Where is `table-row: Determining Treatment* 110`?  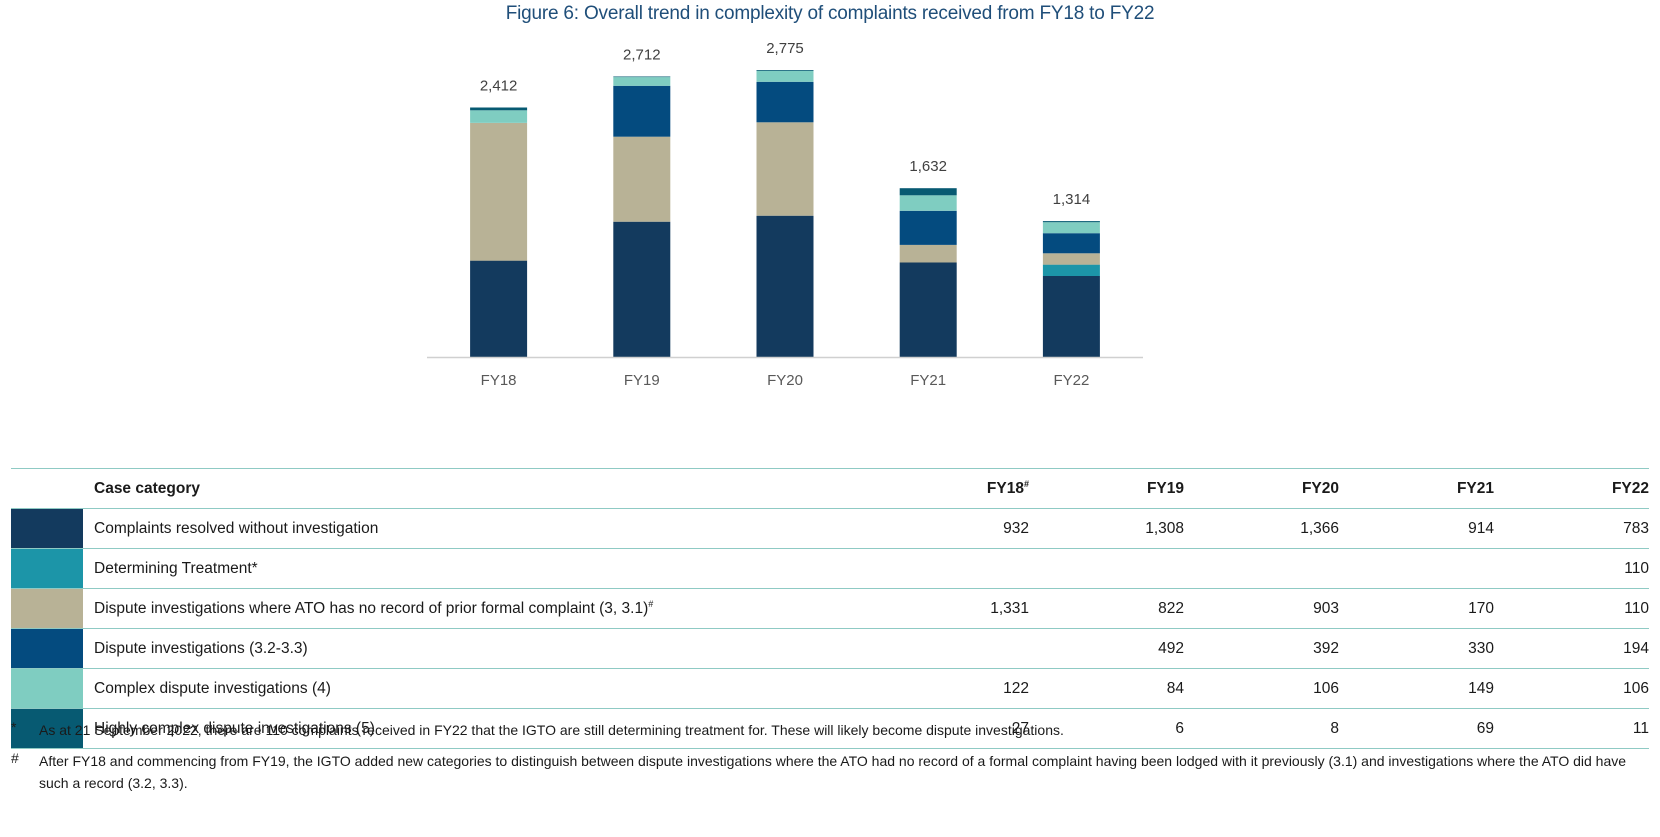 table-row: Determining Treatment* 110 is located at coordinates (830, 568).